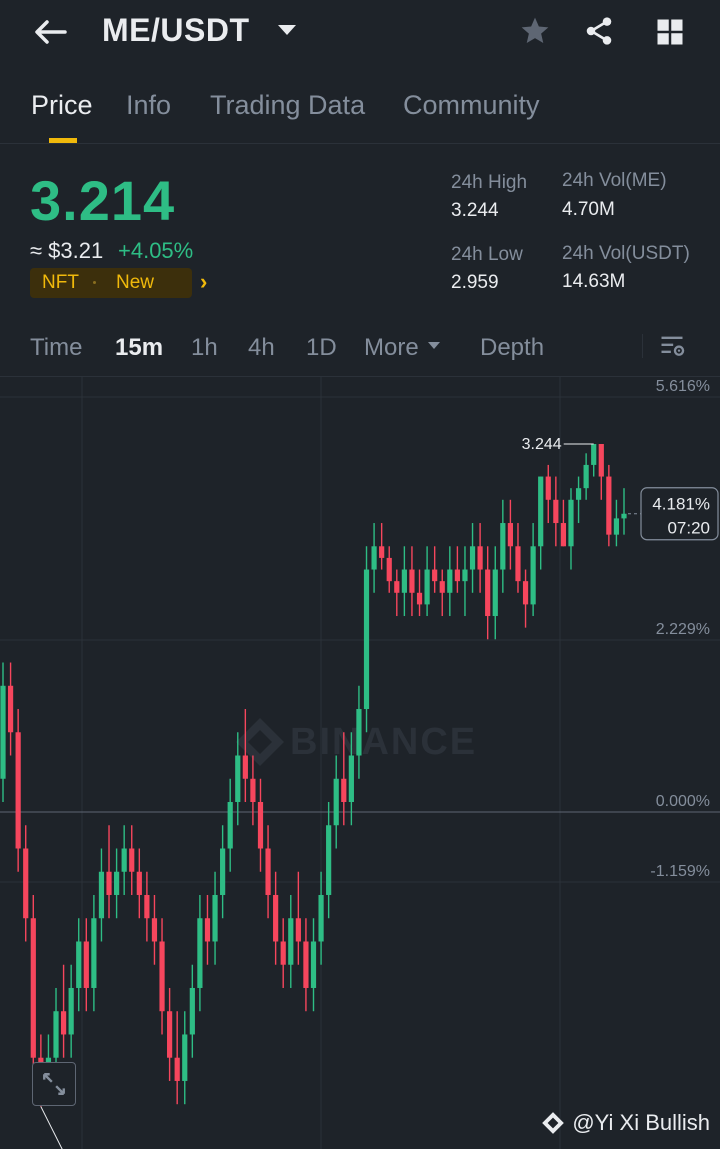 This screenshot has height=1149, width=720. I want to click on grid-menu-button, so click(670, 32).